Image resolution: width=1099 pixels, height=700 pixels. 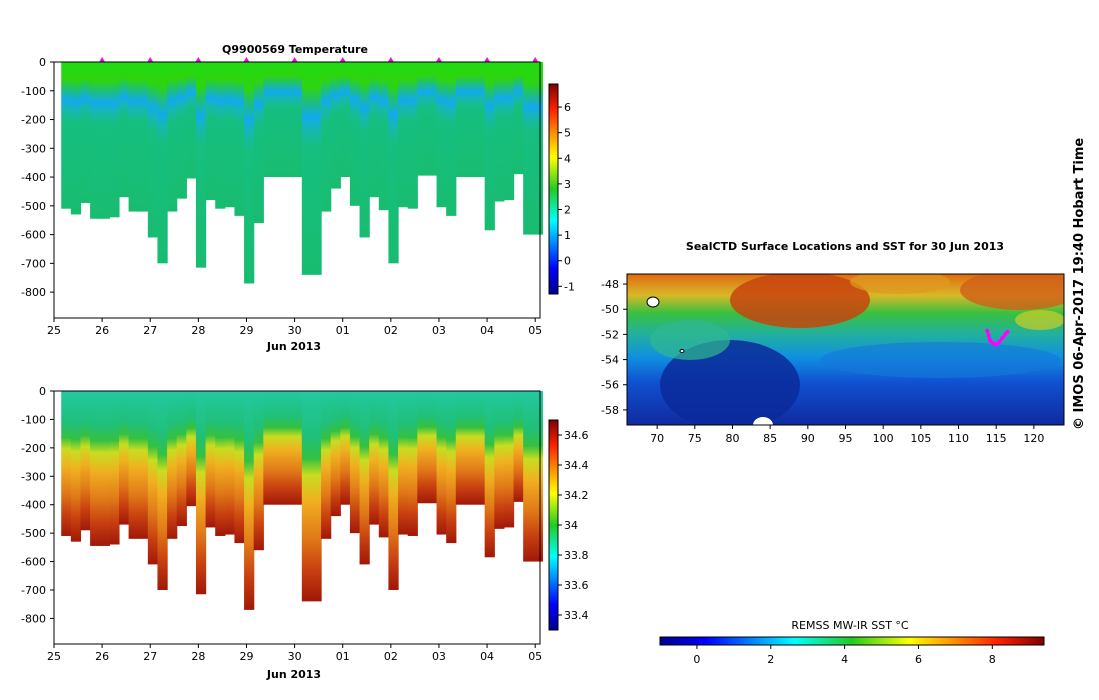 I want to click on x-tick-label: 27, so click(x=150, y=330).